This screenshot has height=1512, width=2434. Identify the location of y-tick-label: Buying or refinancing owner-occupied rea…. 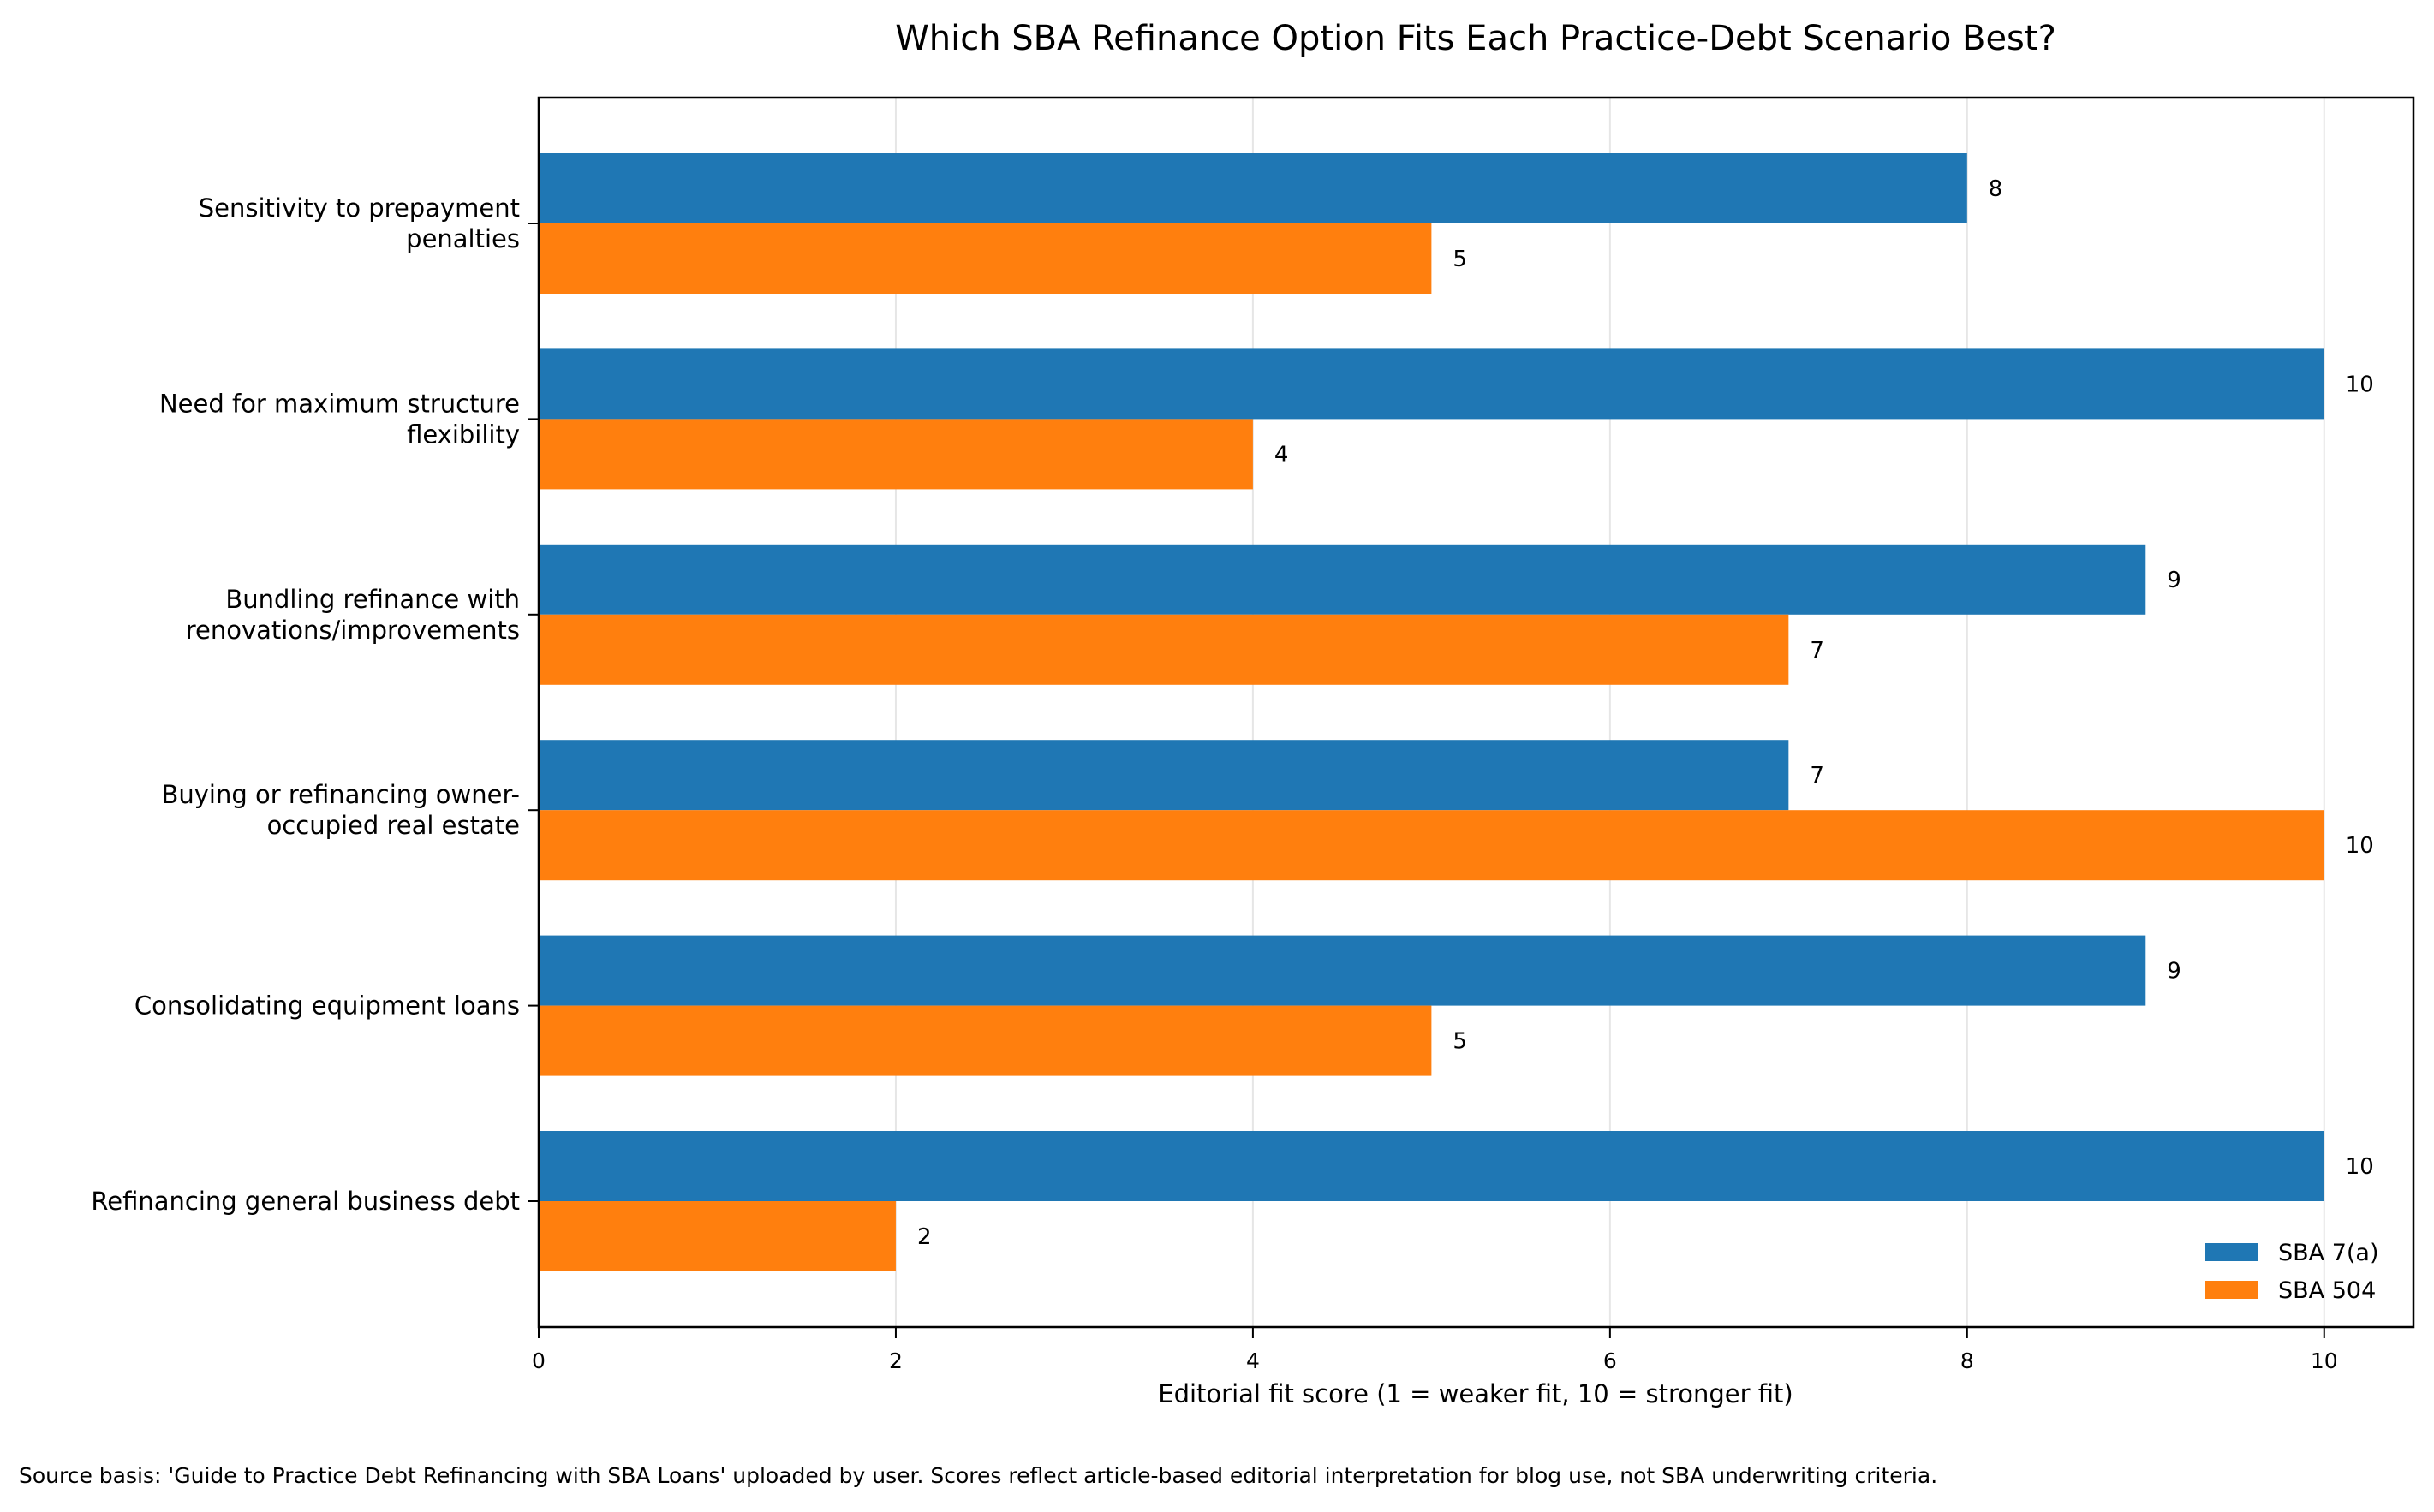
(341, 810).